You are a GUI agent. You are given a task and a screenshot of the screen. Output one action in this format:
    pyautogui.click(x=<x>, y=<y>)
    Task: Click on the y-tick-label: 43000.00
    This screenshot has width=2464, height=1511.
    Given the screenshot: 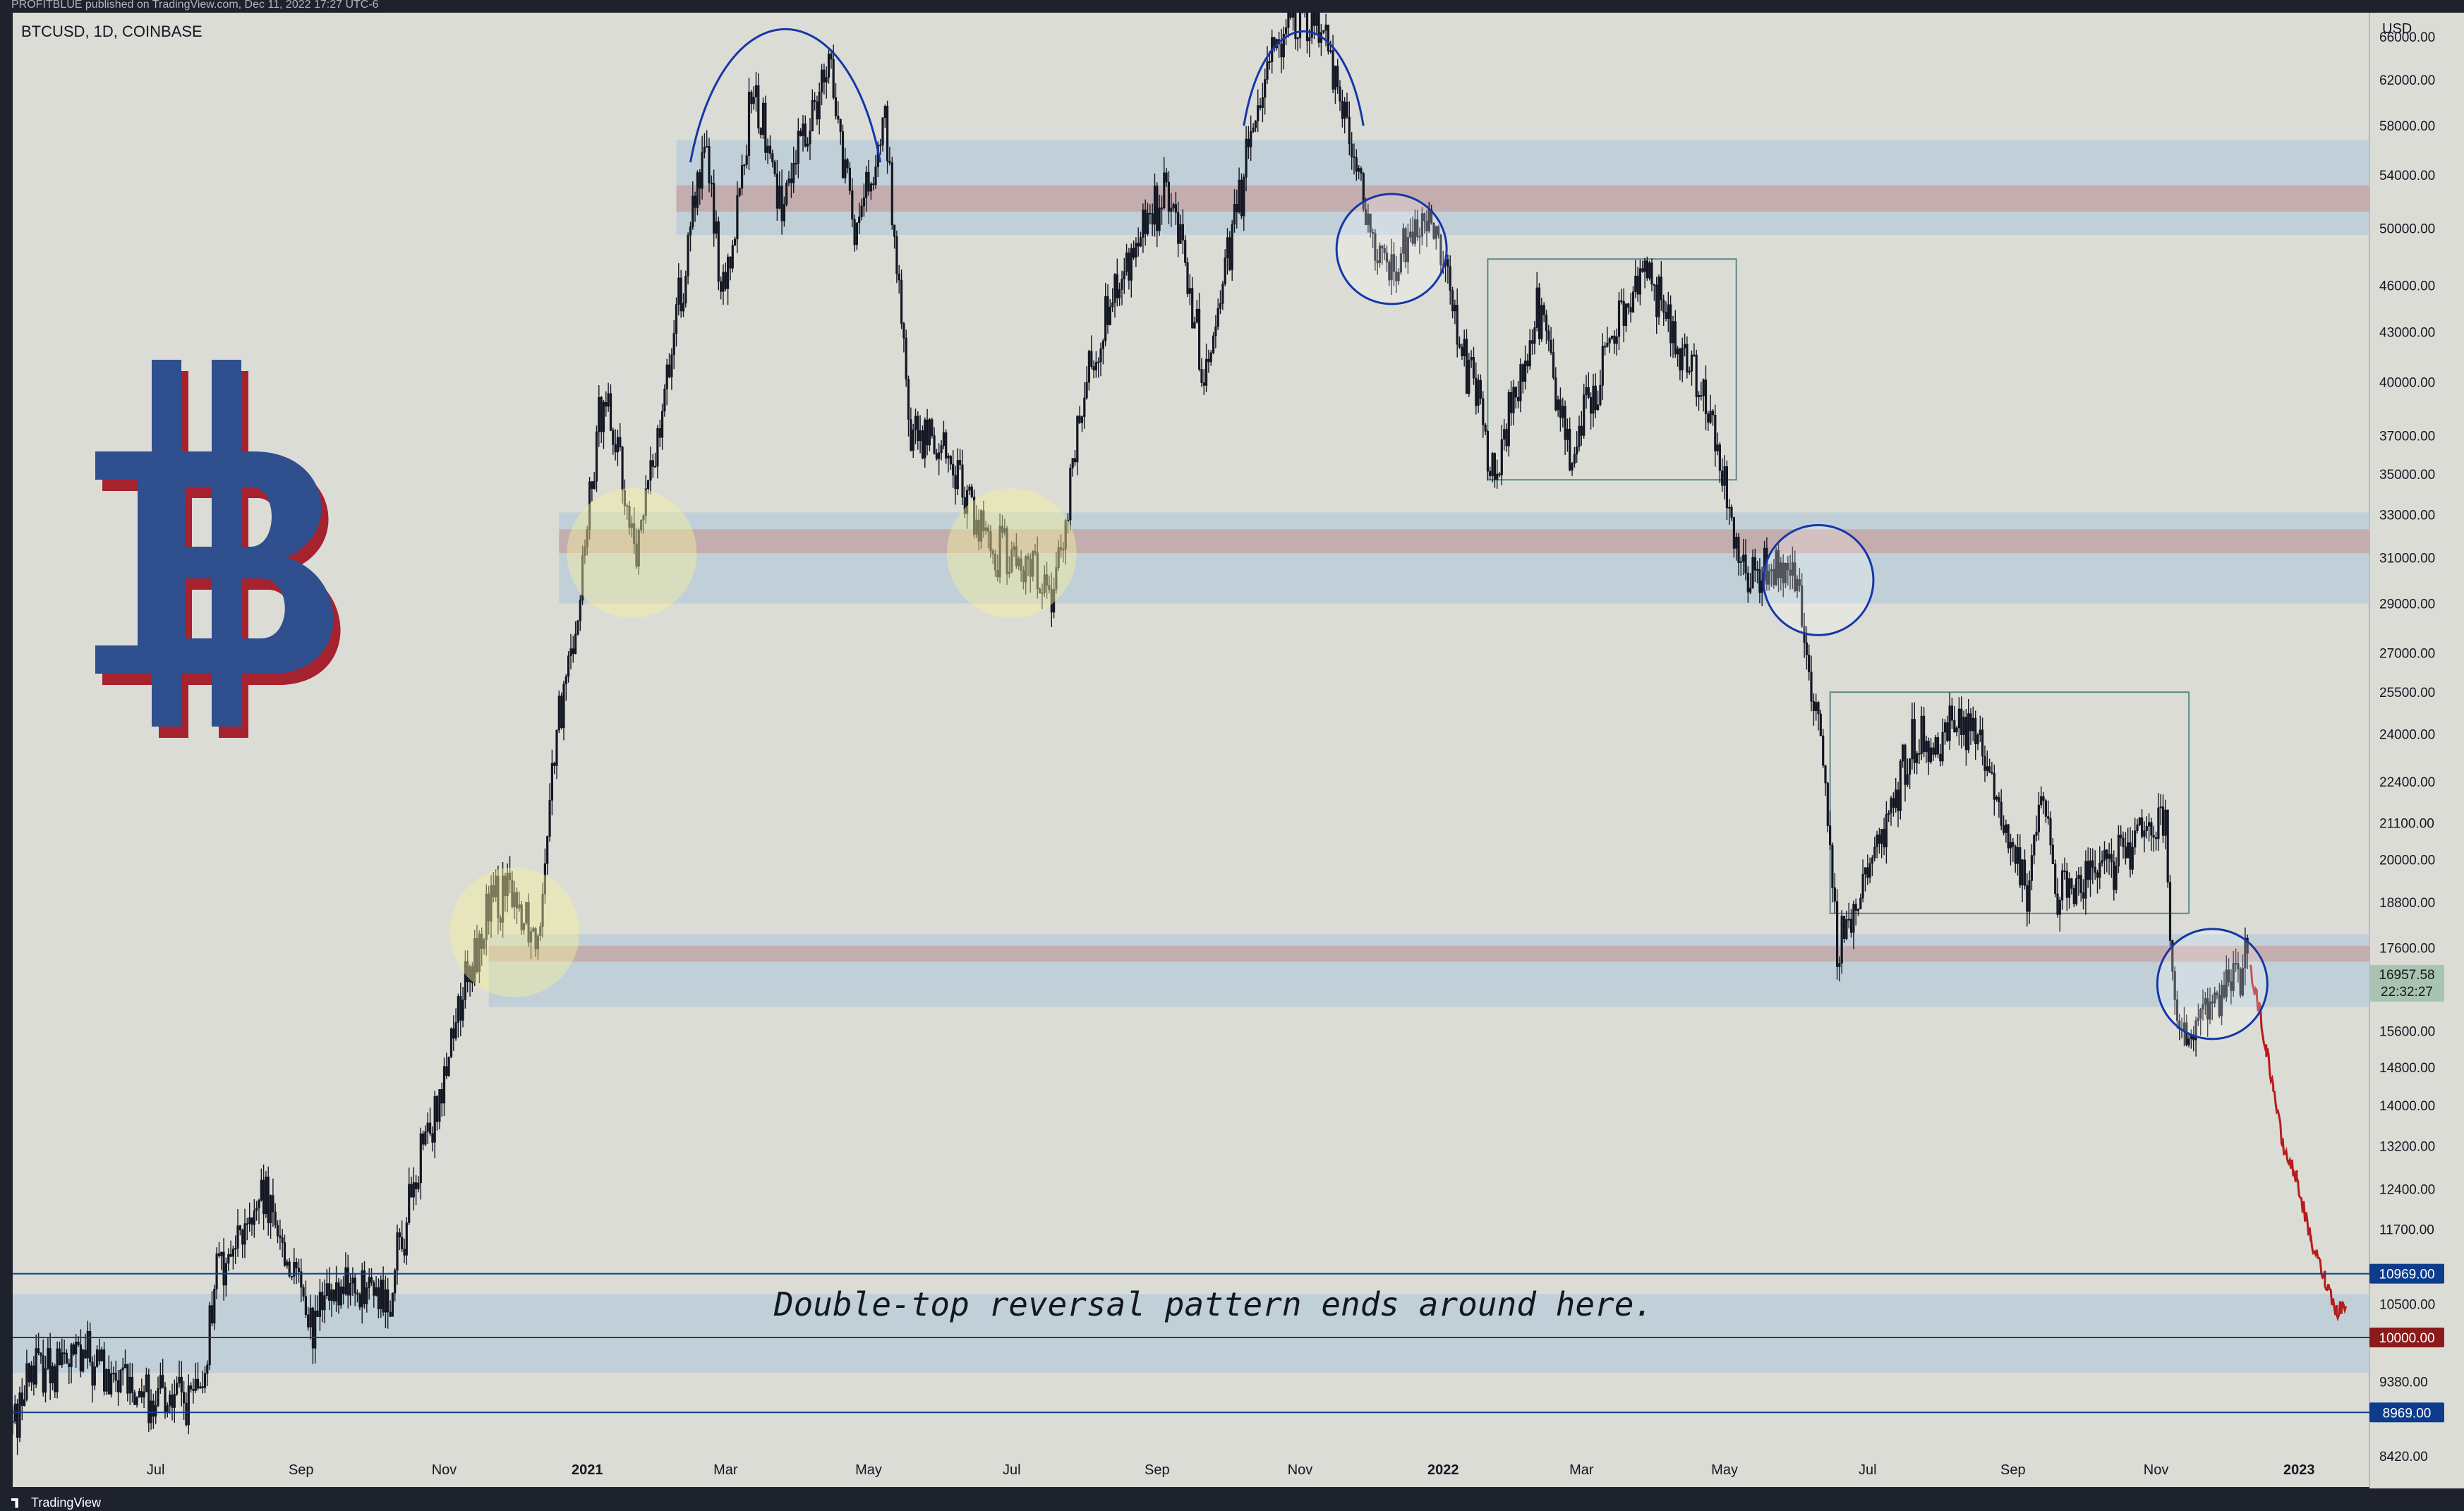 What is the action you would take?
    pyautogui.click(x=2407, y=333)
    